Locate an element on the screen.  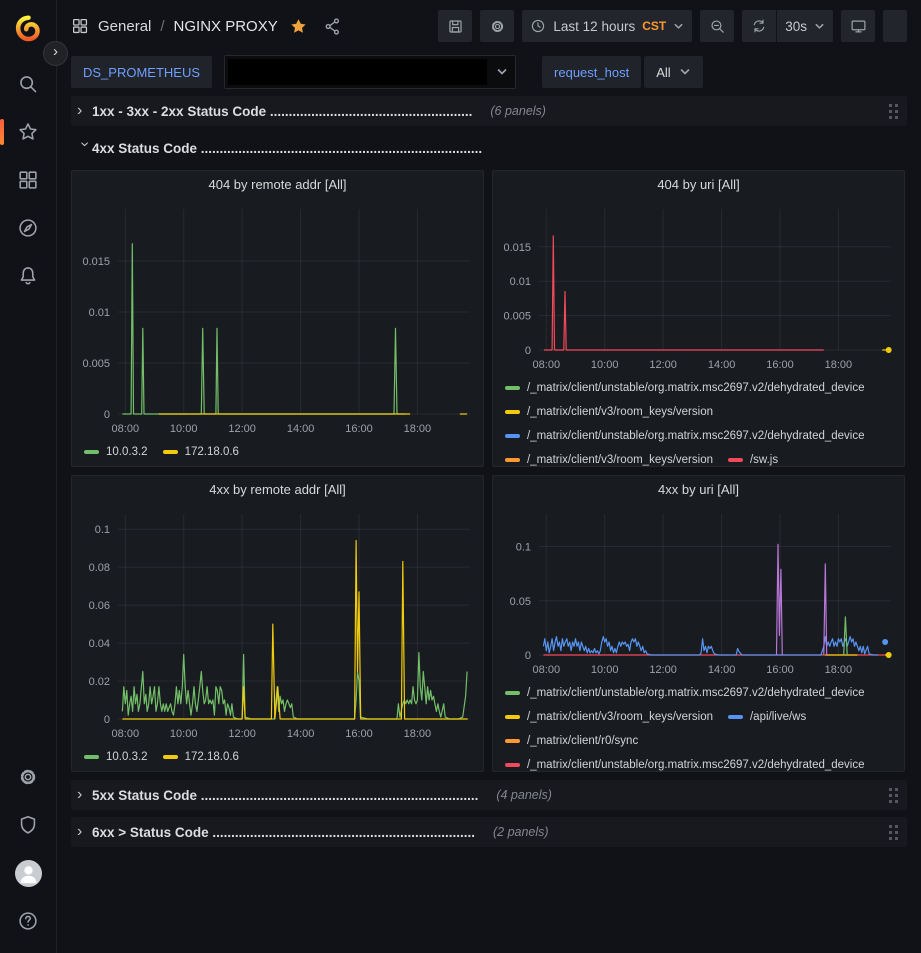
svg-text: 08:00 is located at coordinates (547, 365).